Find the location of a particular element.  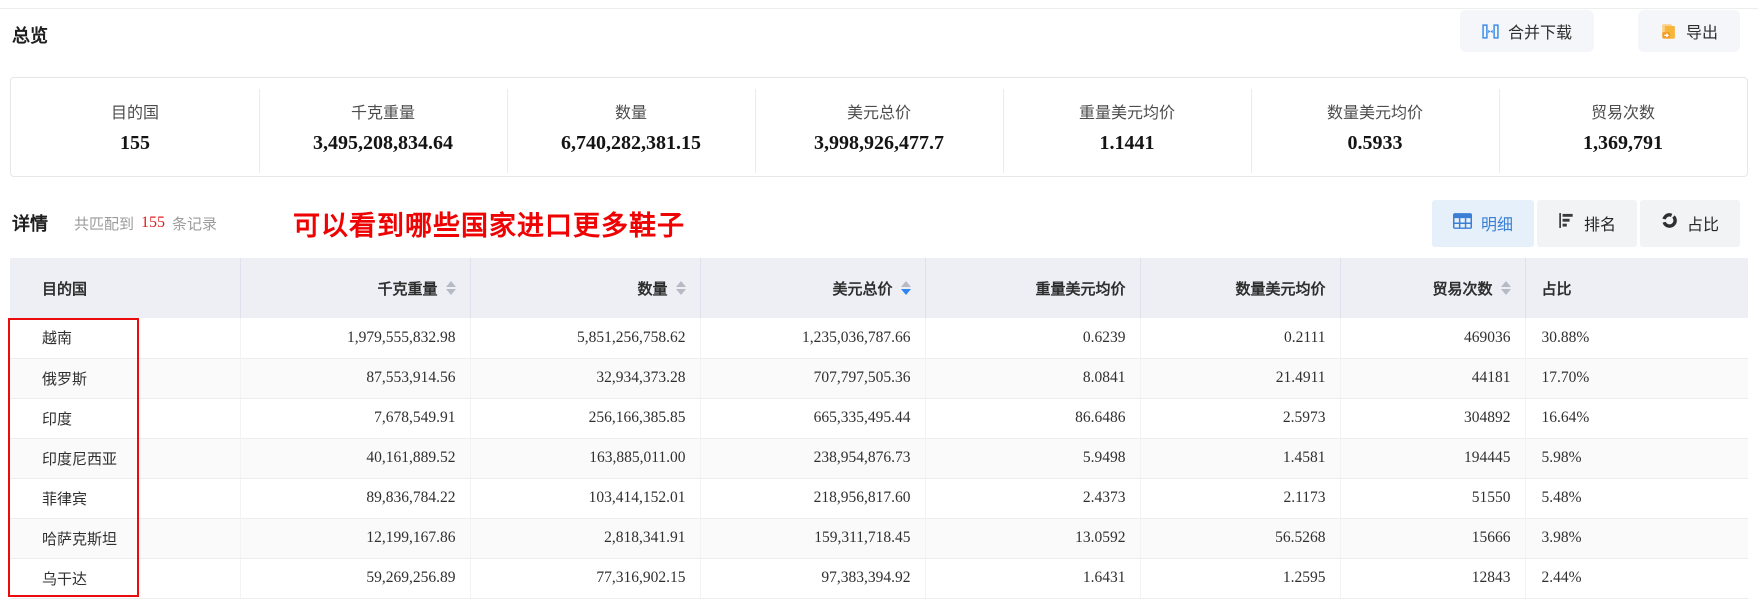

cell-trade-count: 12843 is located at coordinates (1433, 578).